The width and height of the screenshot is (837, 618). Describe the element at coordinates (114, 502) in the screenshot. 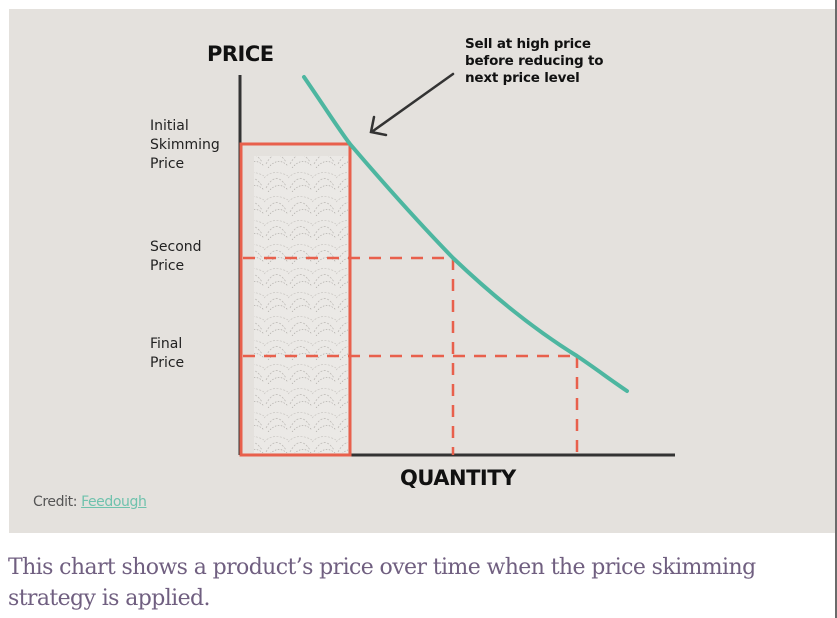

I see `credit-link: Feedough` at that location.